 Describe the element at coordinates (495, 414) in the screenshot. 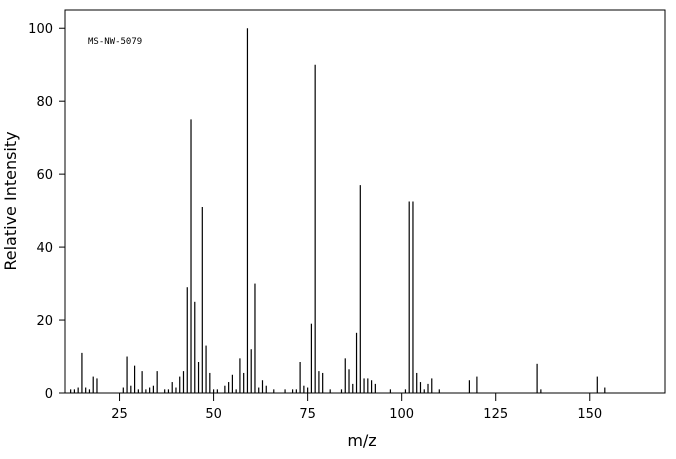

I see `x-tick-label: 125` at that location.